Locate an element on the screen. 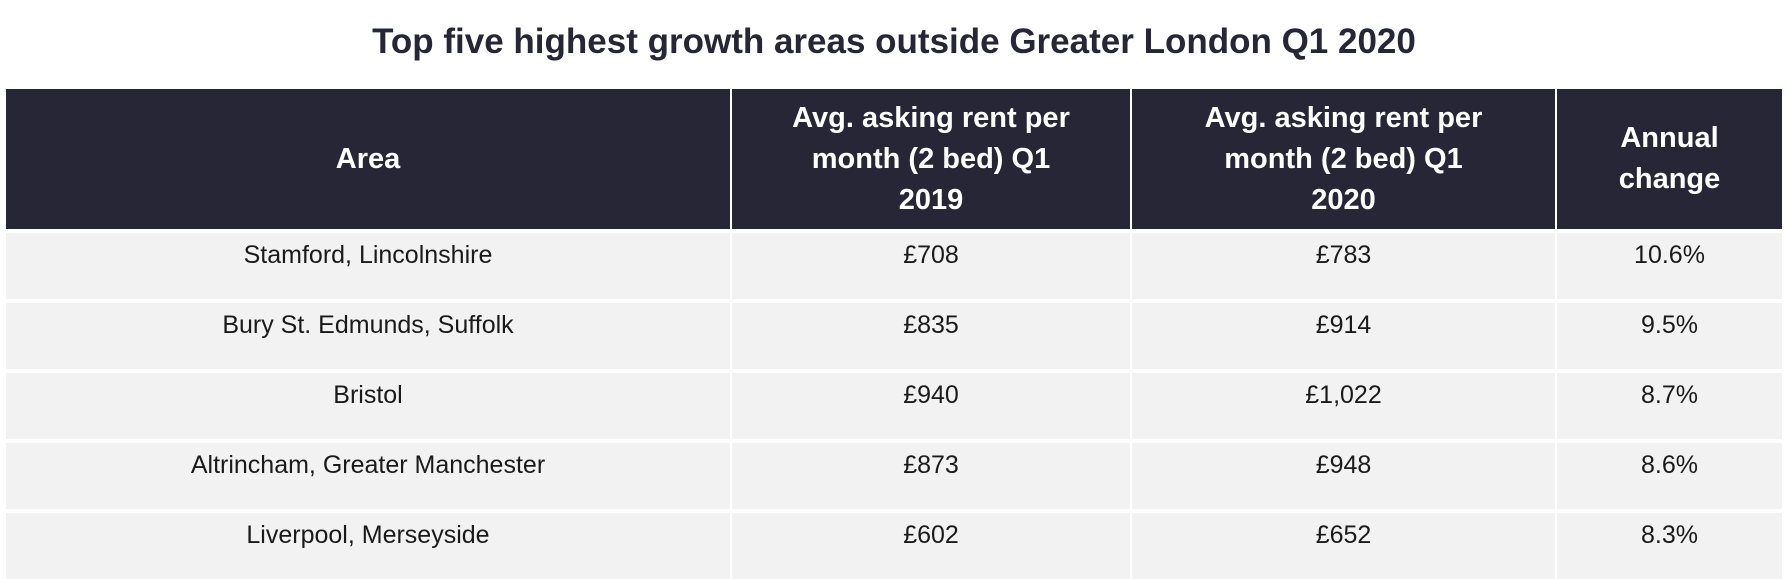 The image size is (1788, 579). cell-annual-change: 9.5% is located at coordinates (1668, 335).